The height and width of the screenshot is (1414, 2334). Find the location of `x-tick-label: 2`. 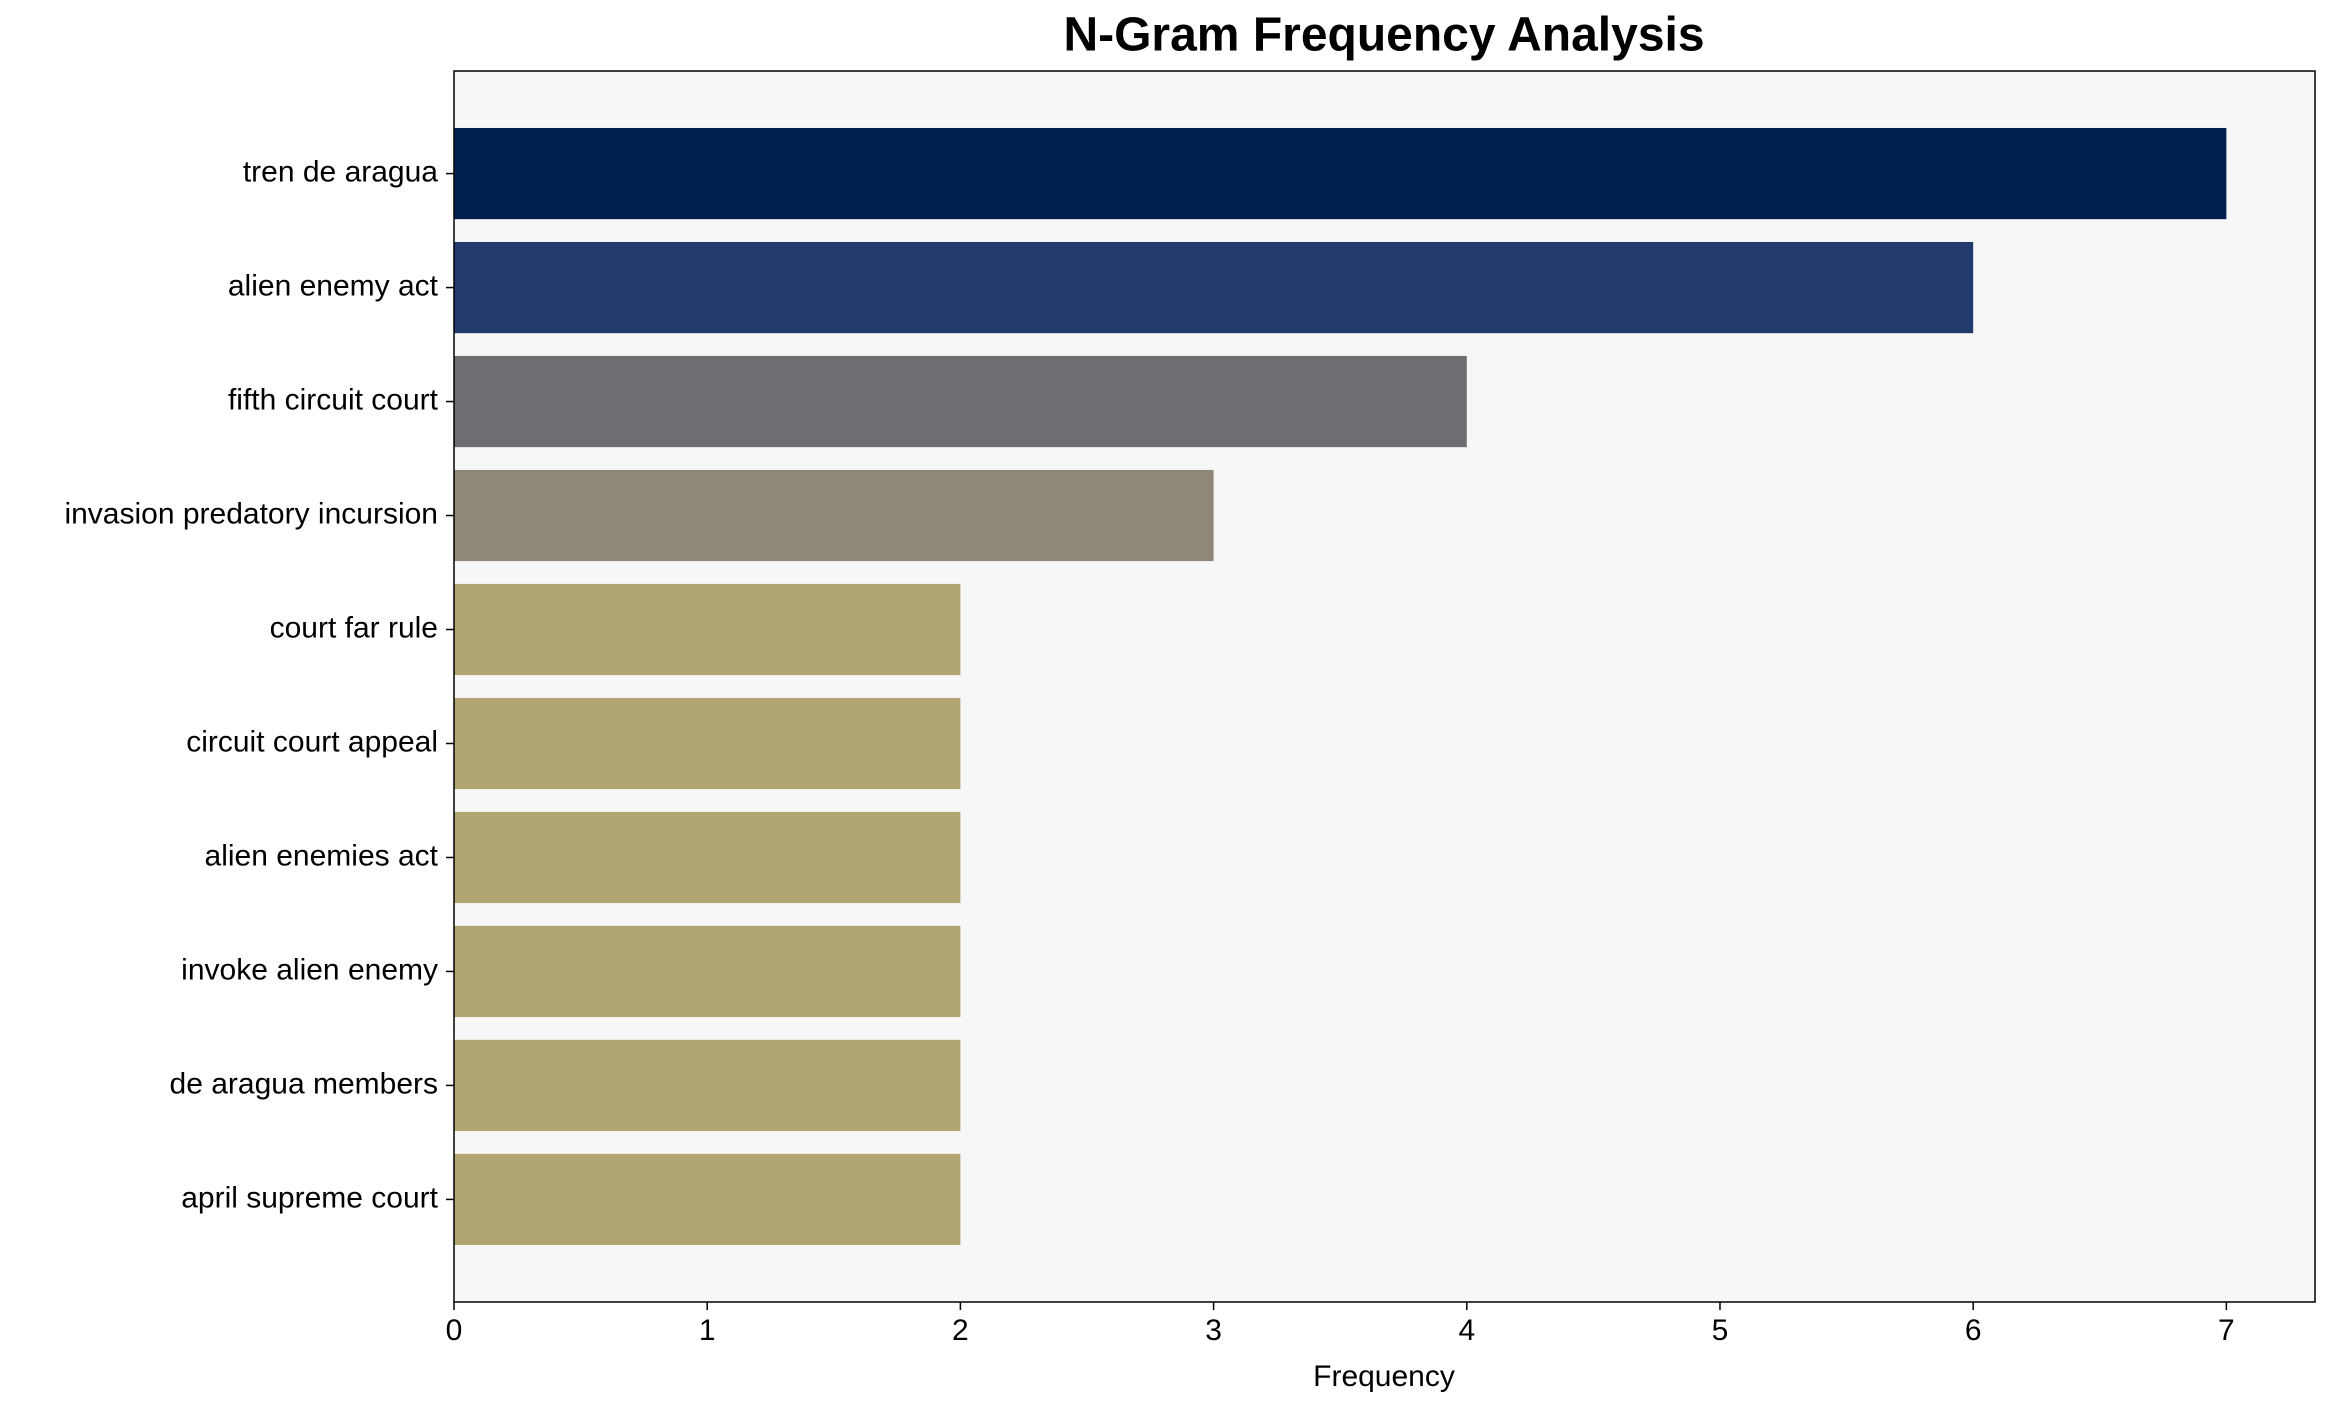

x-tick-label: 2 is located at coordinates (960, 1330).